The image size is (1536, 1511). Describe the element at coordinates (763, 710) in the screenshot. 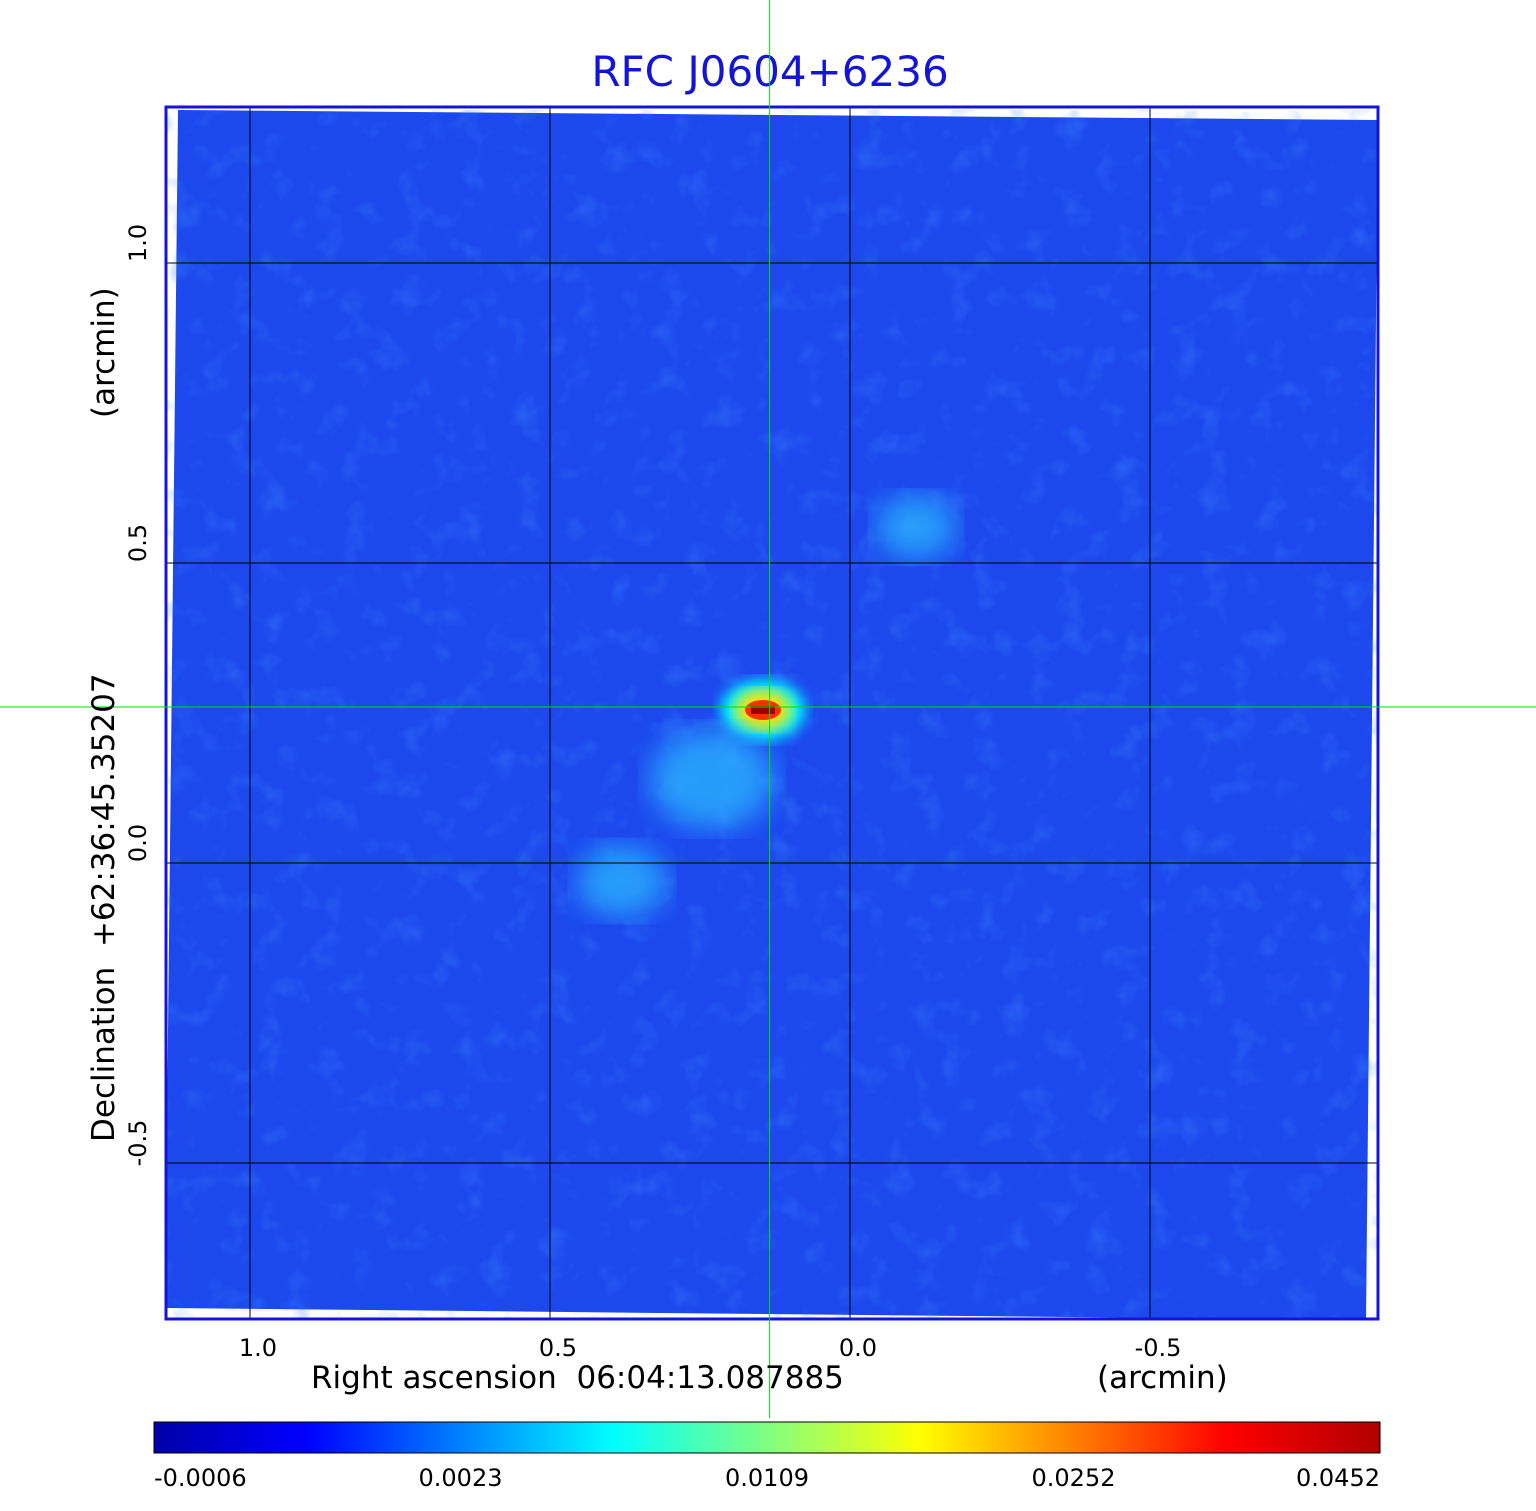

I see `source-core-peak` at that location.